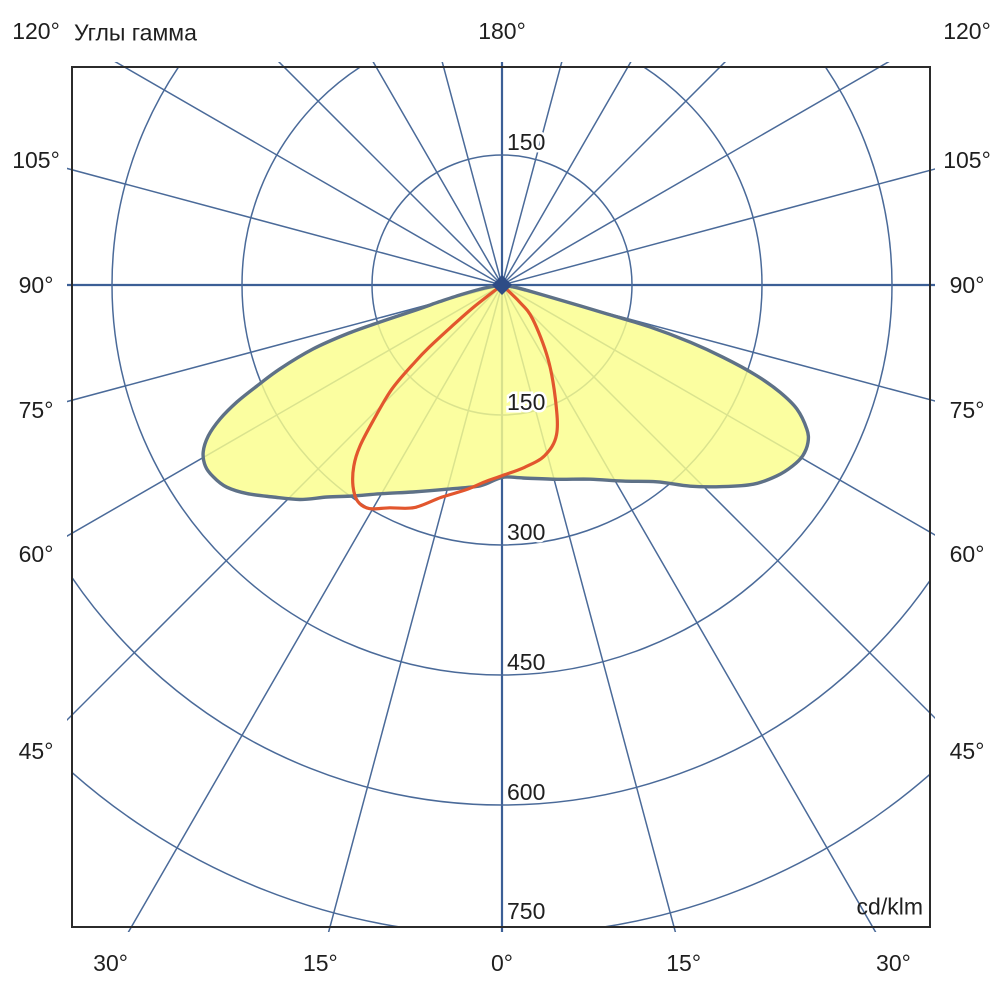 The width and height of the screenshot is (1000, 1000). What do you see at coordinates (526, 142) in the screenshot?
I see `radial-label-above-150: 150` at bounding box center [526, 142].